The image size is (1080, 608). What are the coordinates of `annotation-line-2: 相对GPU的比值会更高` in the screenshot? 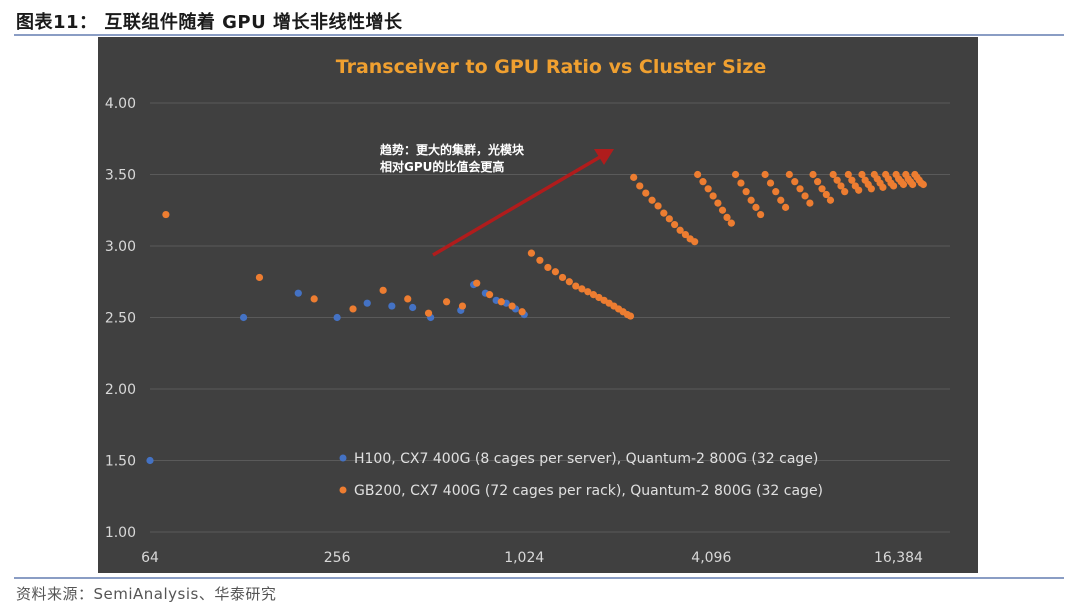 It's located at (442, 166).